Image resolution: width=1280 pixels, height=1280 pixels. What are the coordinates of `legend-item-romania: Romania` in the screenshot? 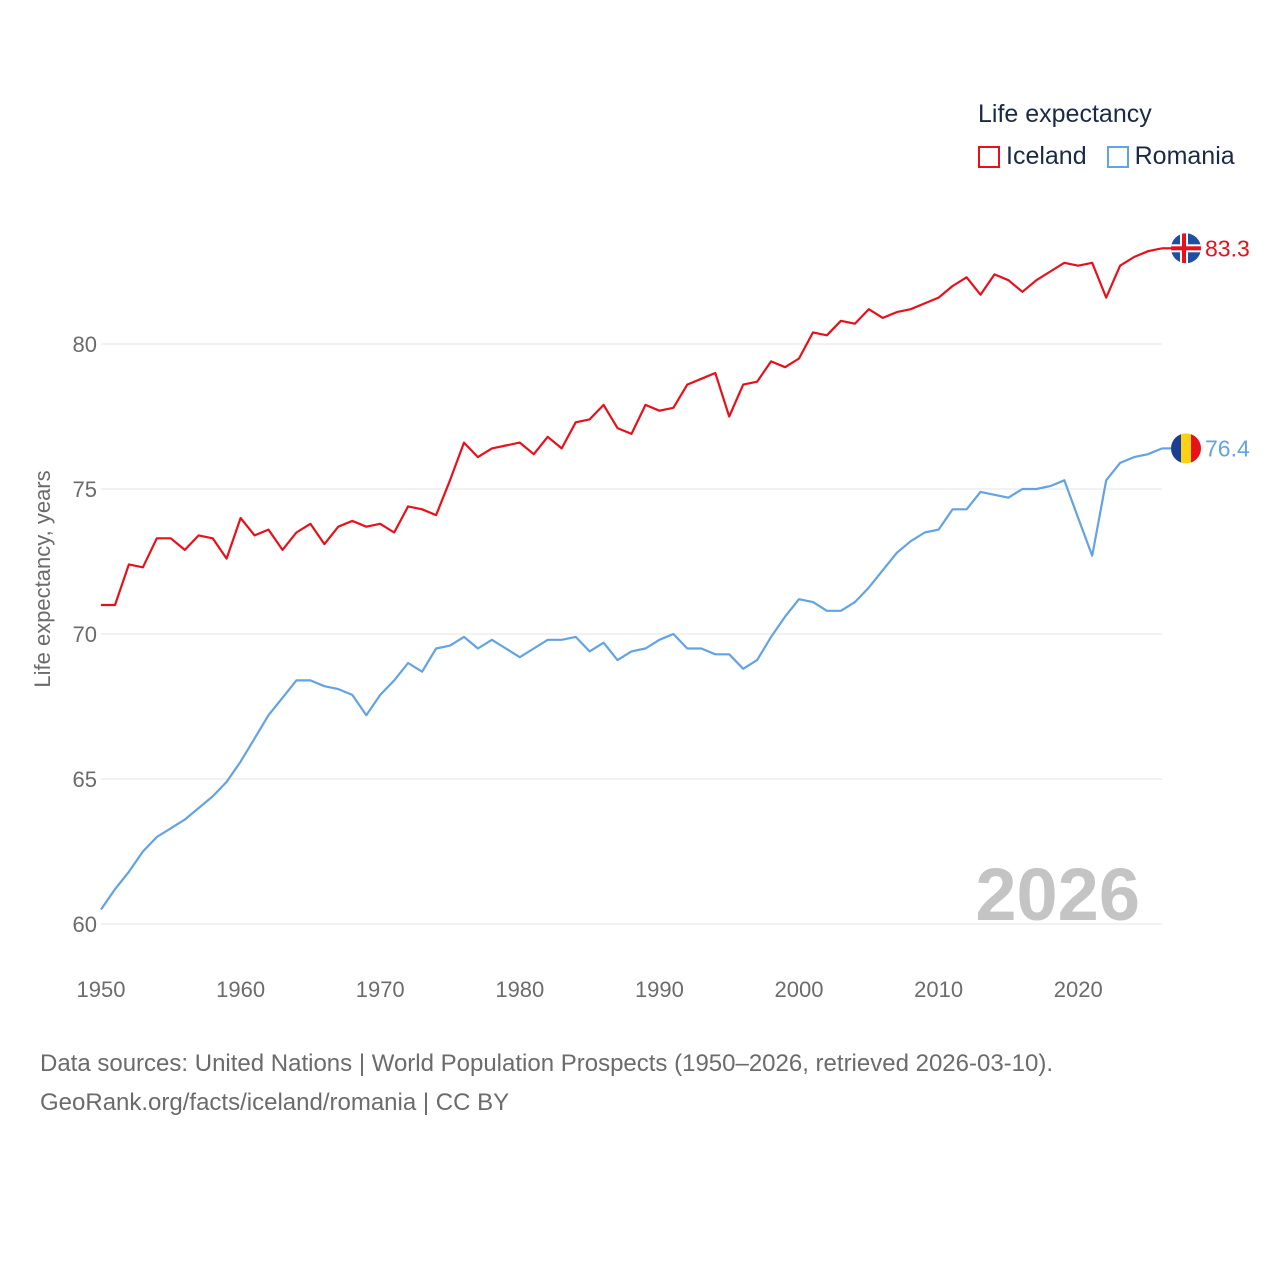 It's located at (1170, 156).